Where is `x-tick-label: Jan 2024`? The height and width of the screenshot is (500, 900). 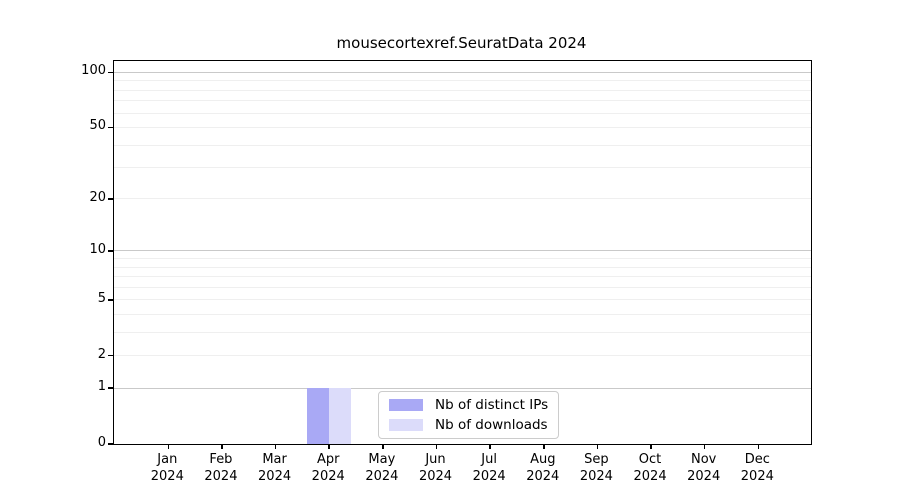
x-tick-label: Jan 2024 is located at coordinates (167, 468).